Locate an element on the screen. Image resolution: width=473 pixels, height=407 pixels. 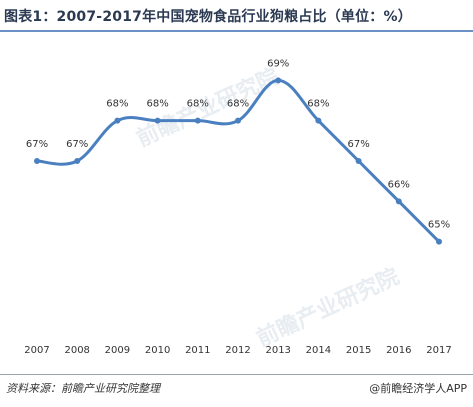
data-point-2010 is located at coordinates (157, 120).